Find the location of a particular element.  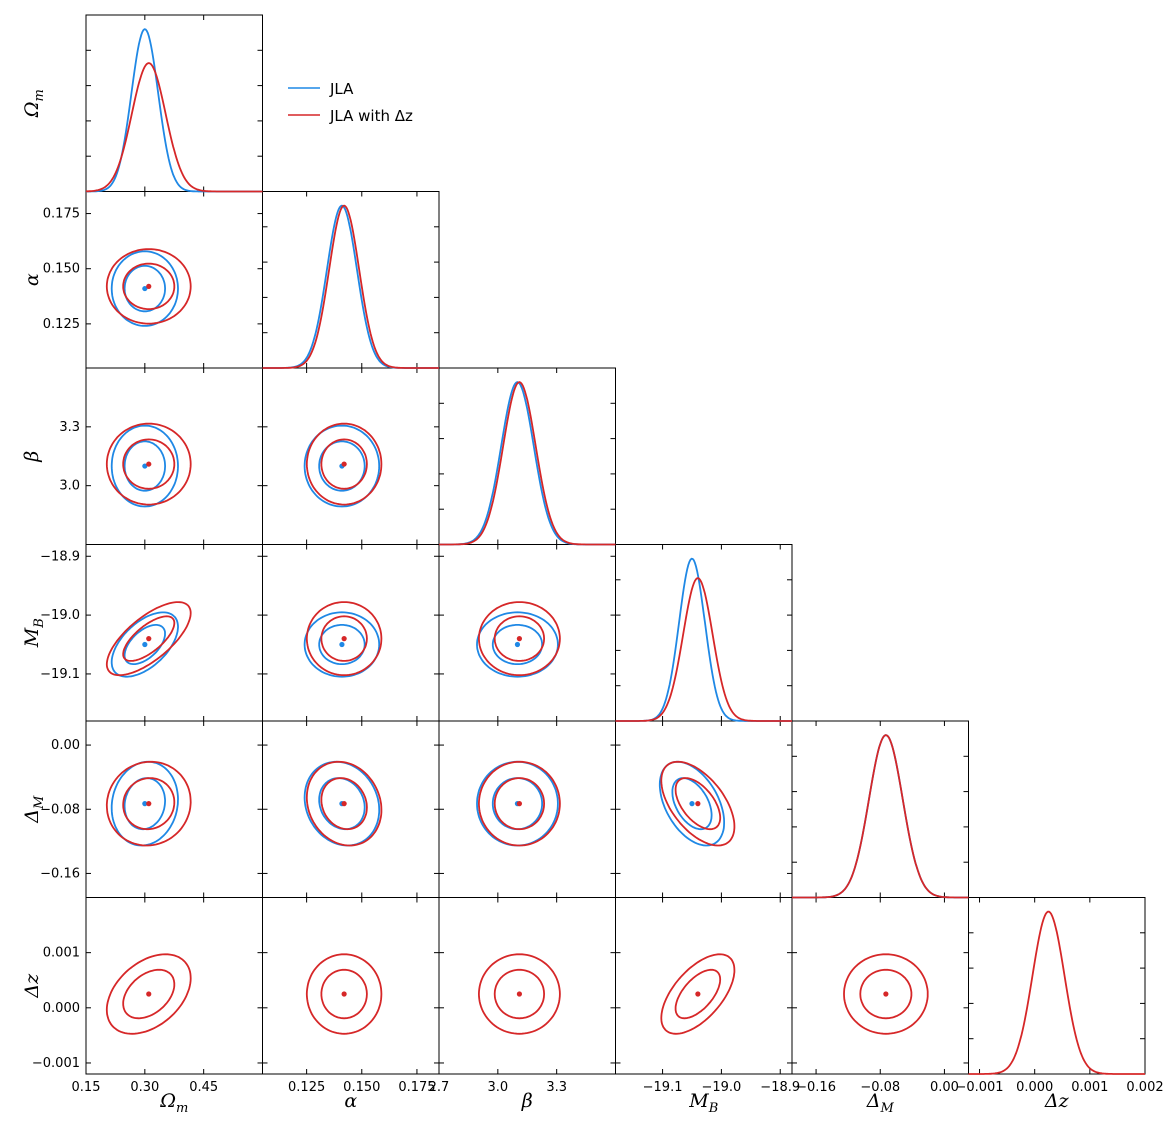

y-axis-label-alpha: α is located at coordinates (32, 279).